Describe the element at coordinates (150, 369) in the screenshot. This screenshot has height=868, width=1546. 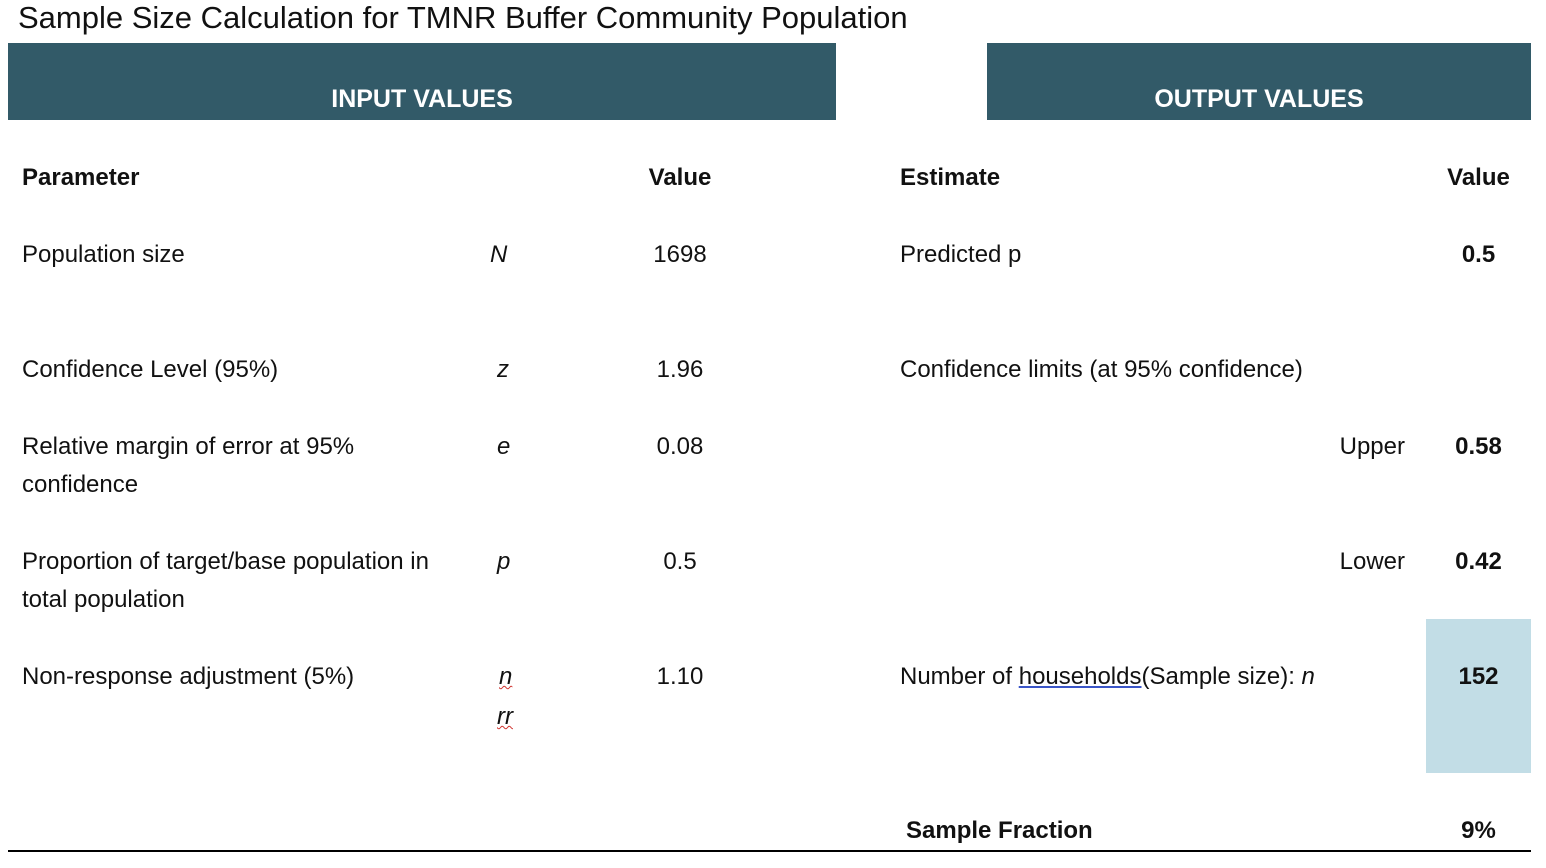
I see `param-confidence-level-label: Confidence Level (95%)` at that location.